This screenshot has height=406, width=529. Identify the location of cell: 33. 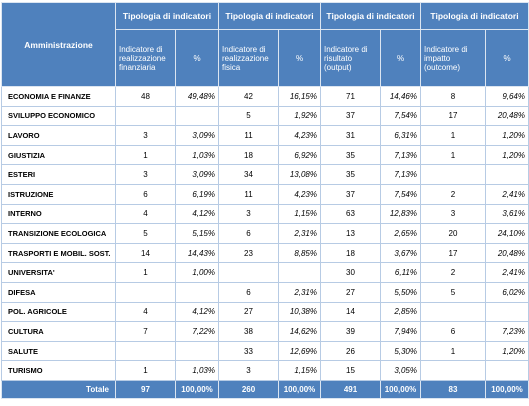
(248, 351).